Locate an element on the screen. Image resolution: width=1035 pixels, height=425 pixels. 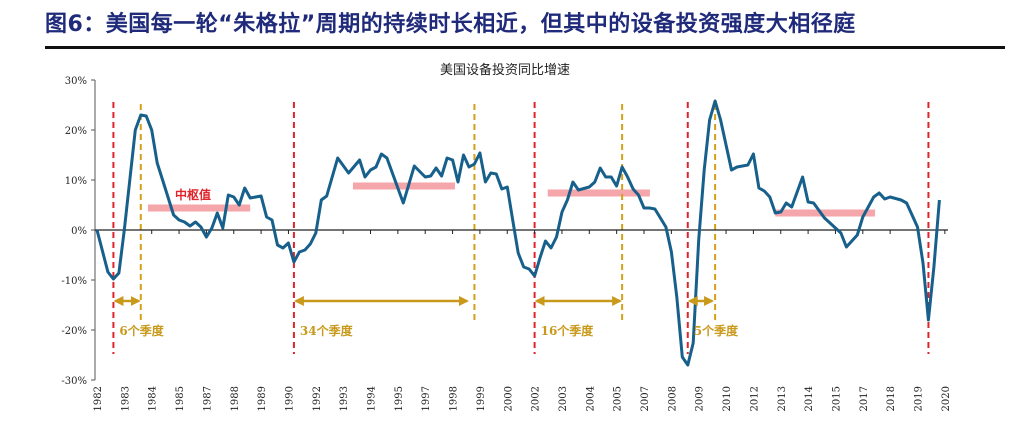
x-tick-label: 1982 is located at coordinates (98, 398).